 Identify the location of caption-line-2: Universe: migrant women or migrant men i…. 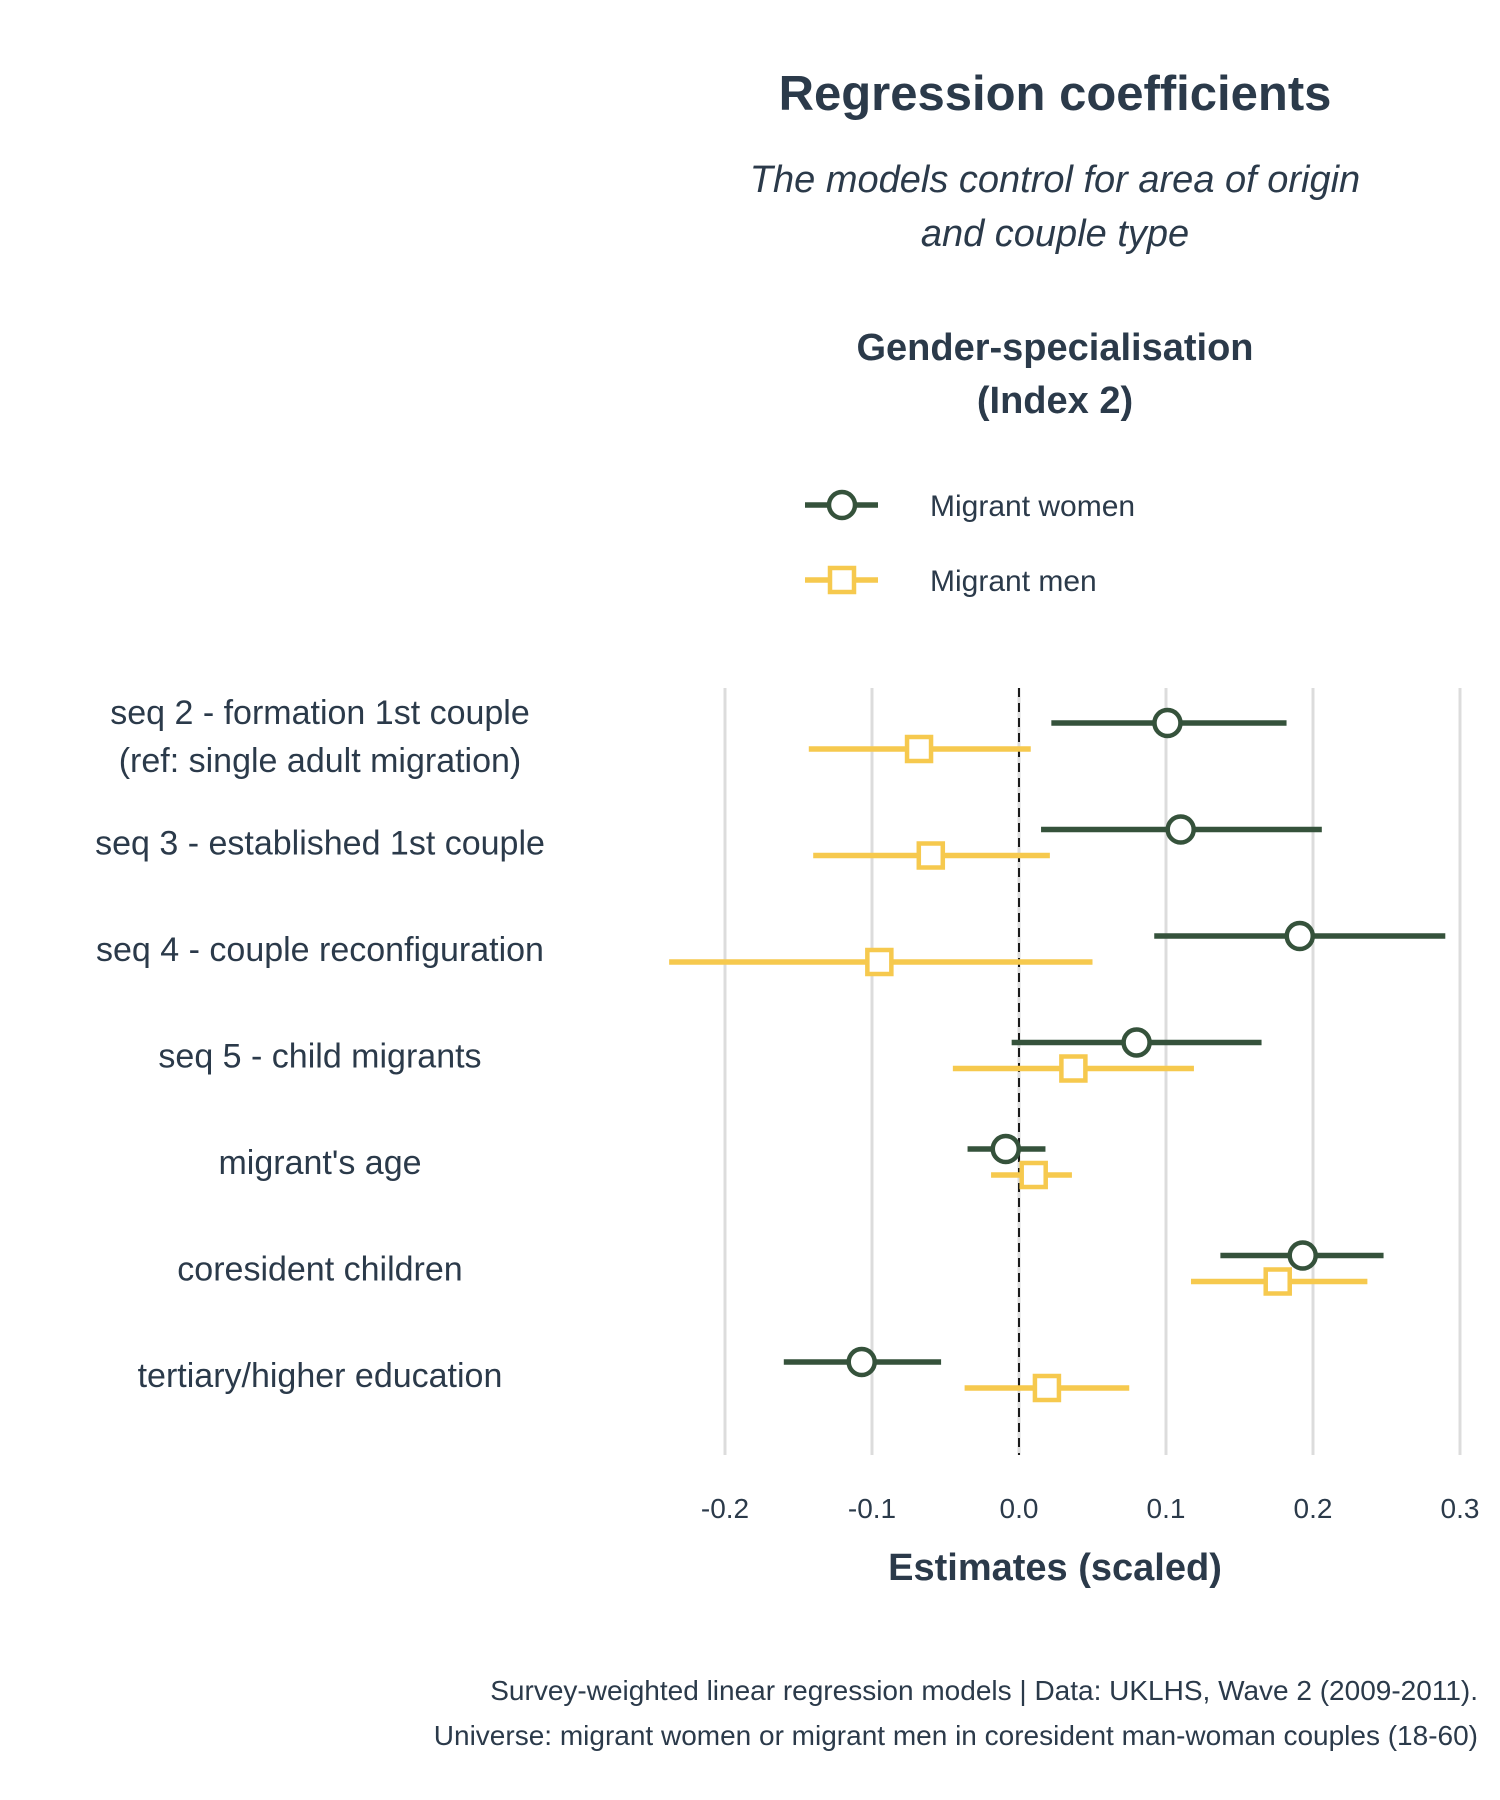
(956, 1735).